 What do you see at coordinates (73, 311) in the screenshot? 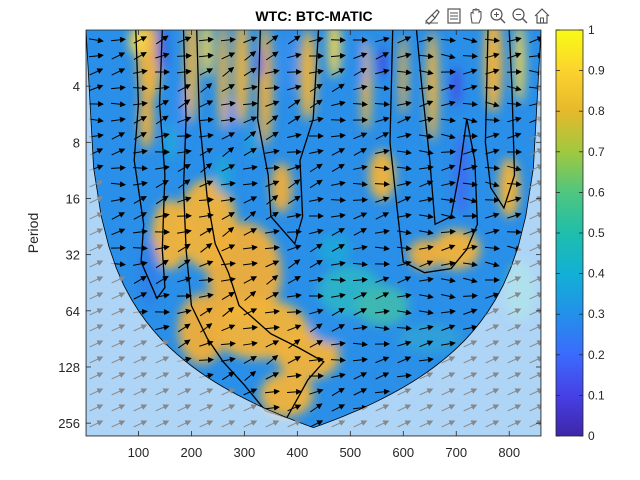
I see `y-tick-label: 64` at bounding box center [73, 311].